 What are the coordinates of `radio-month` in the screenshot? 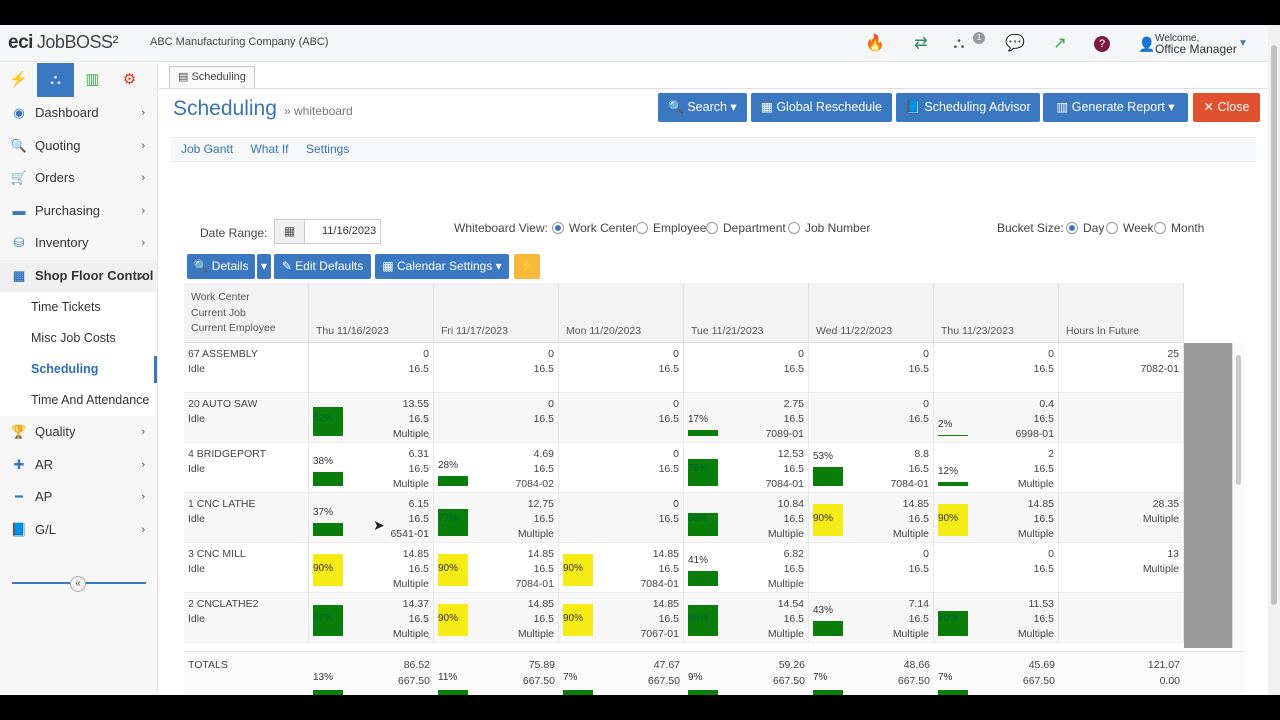 It's located at (1160, 228).